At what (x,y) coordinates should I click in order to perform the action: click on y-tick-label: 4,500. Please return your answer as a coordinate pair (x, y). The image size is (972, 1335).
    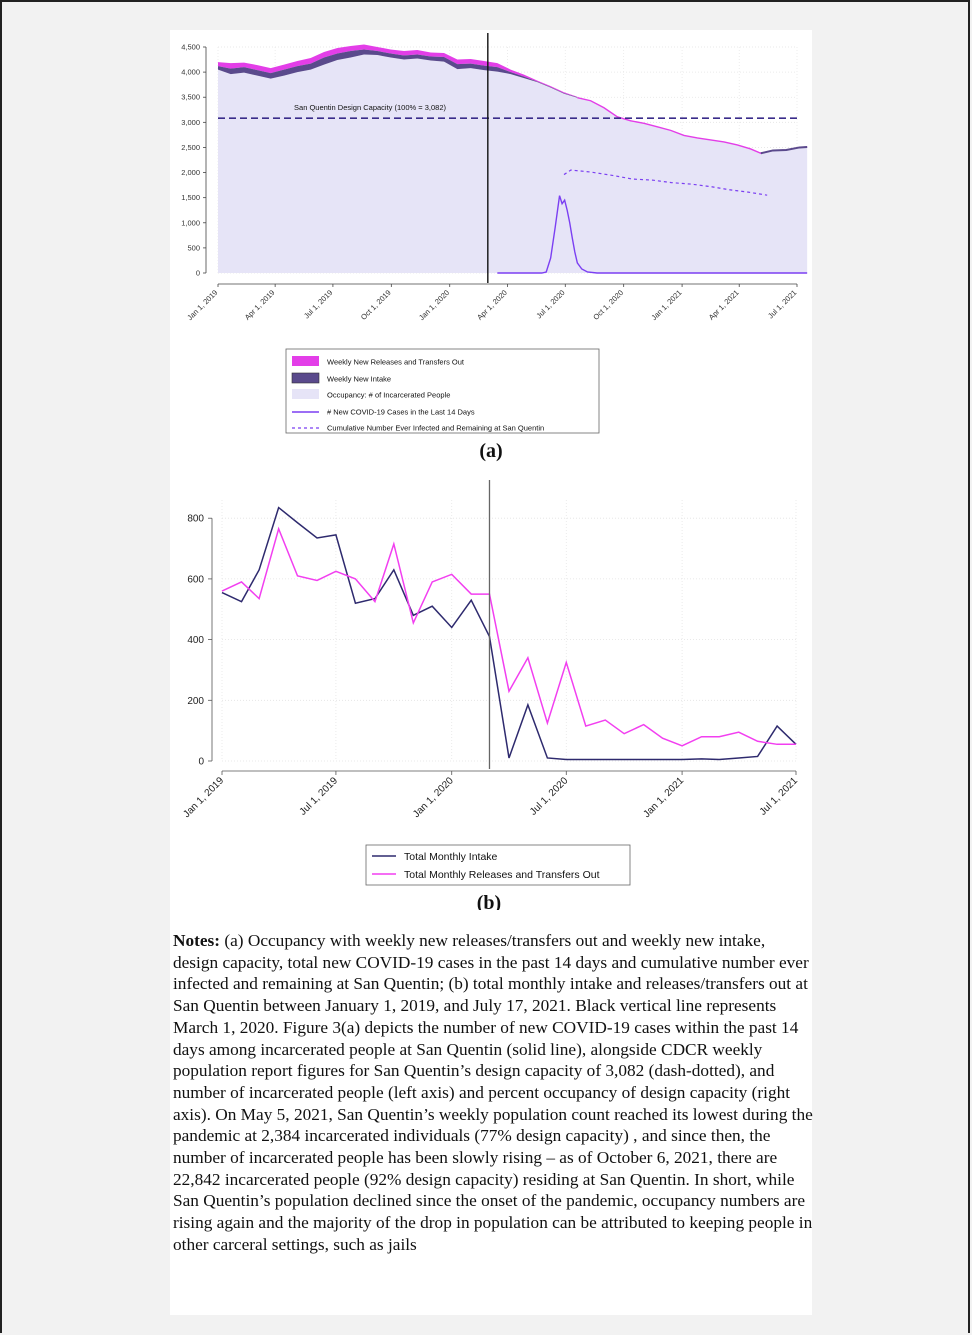
    Looking at the image, I should click on (190, 47).